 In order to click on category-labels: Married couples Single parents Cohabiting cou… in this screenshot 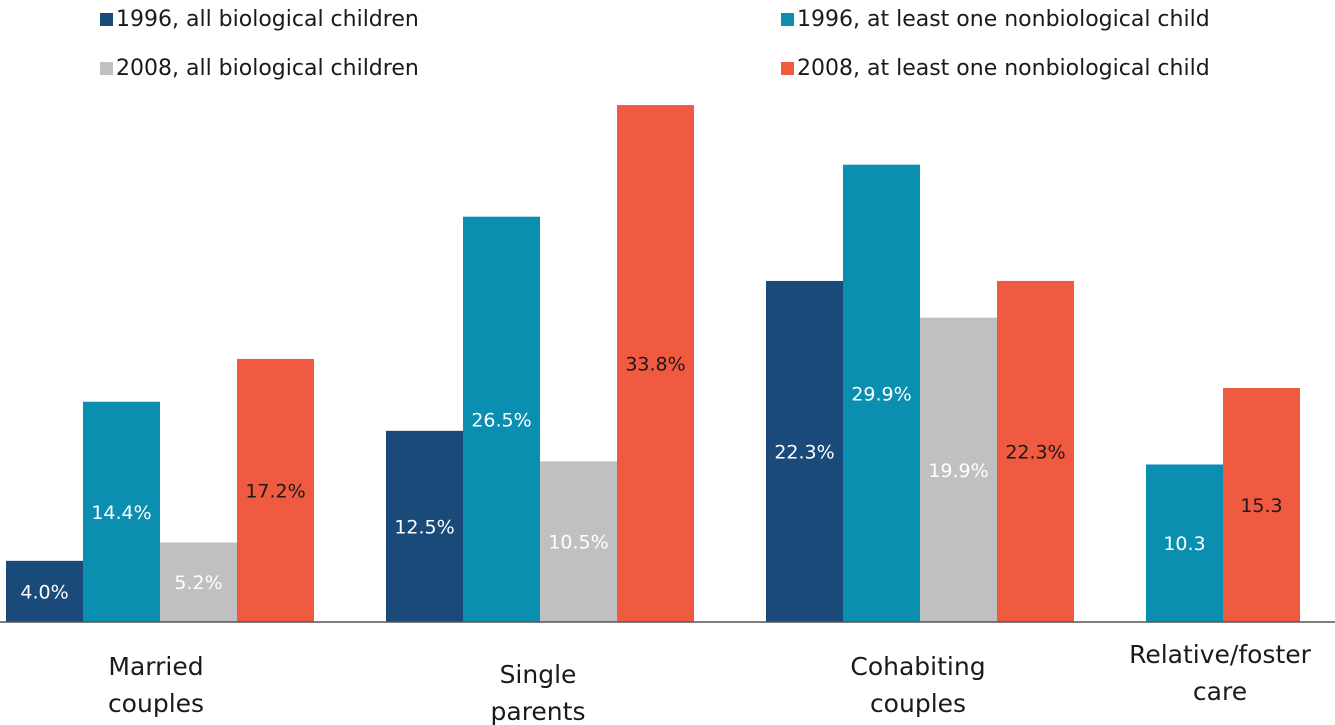, I will do `click(710, 682)`.